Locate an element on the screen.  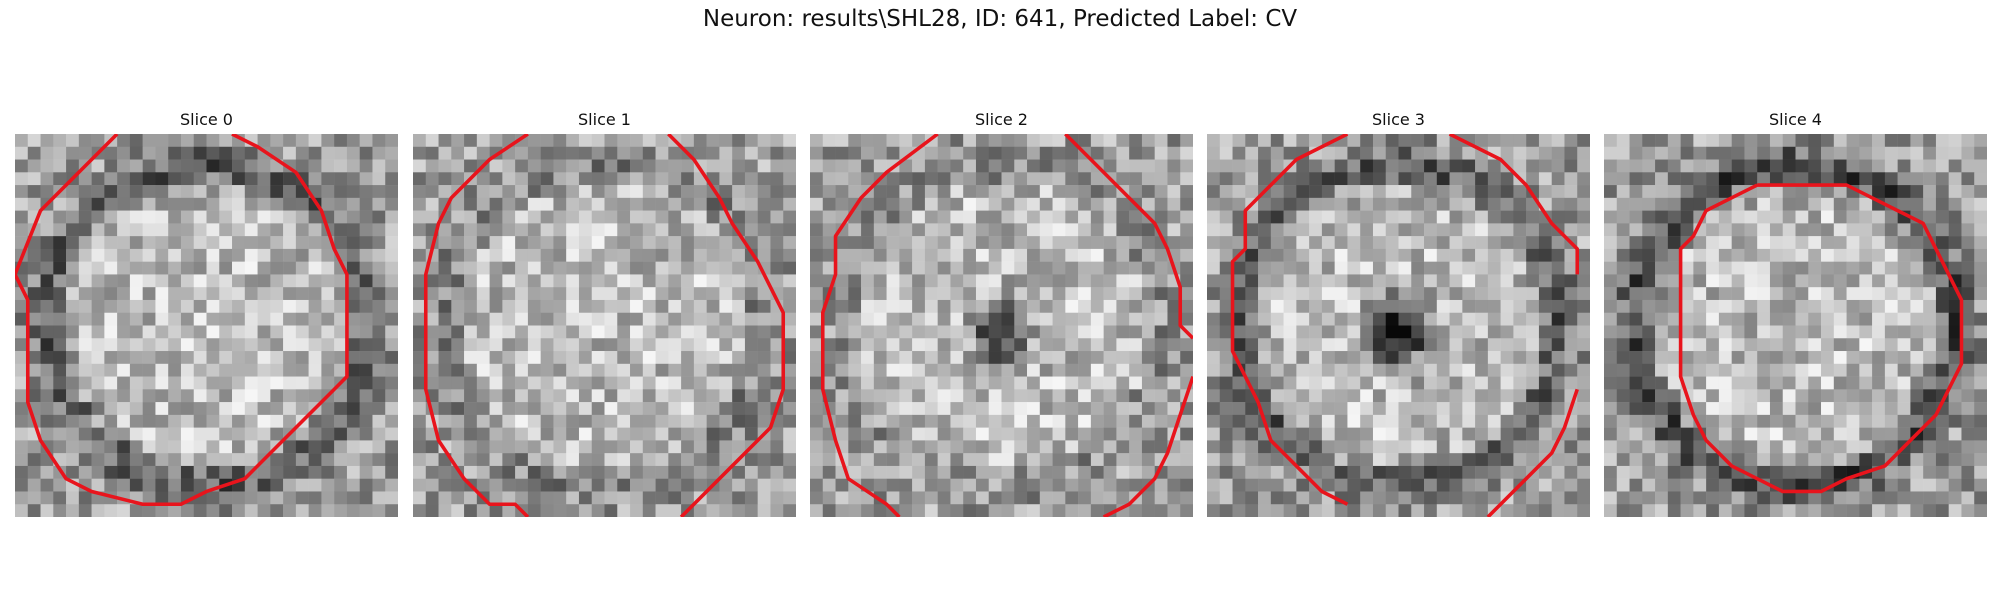
slice-title: Slice 3 is located at coordinates (1398, 119).